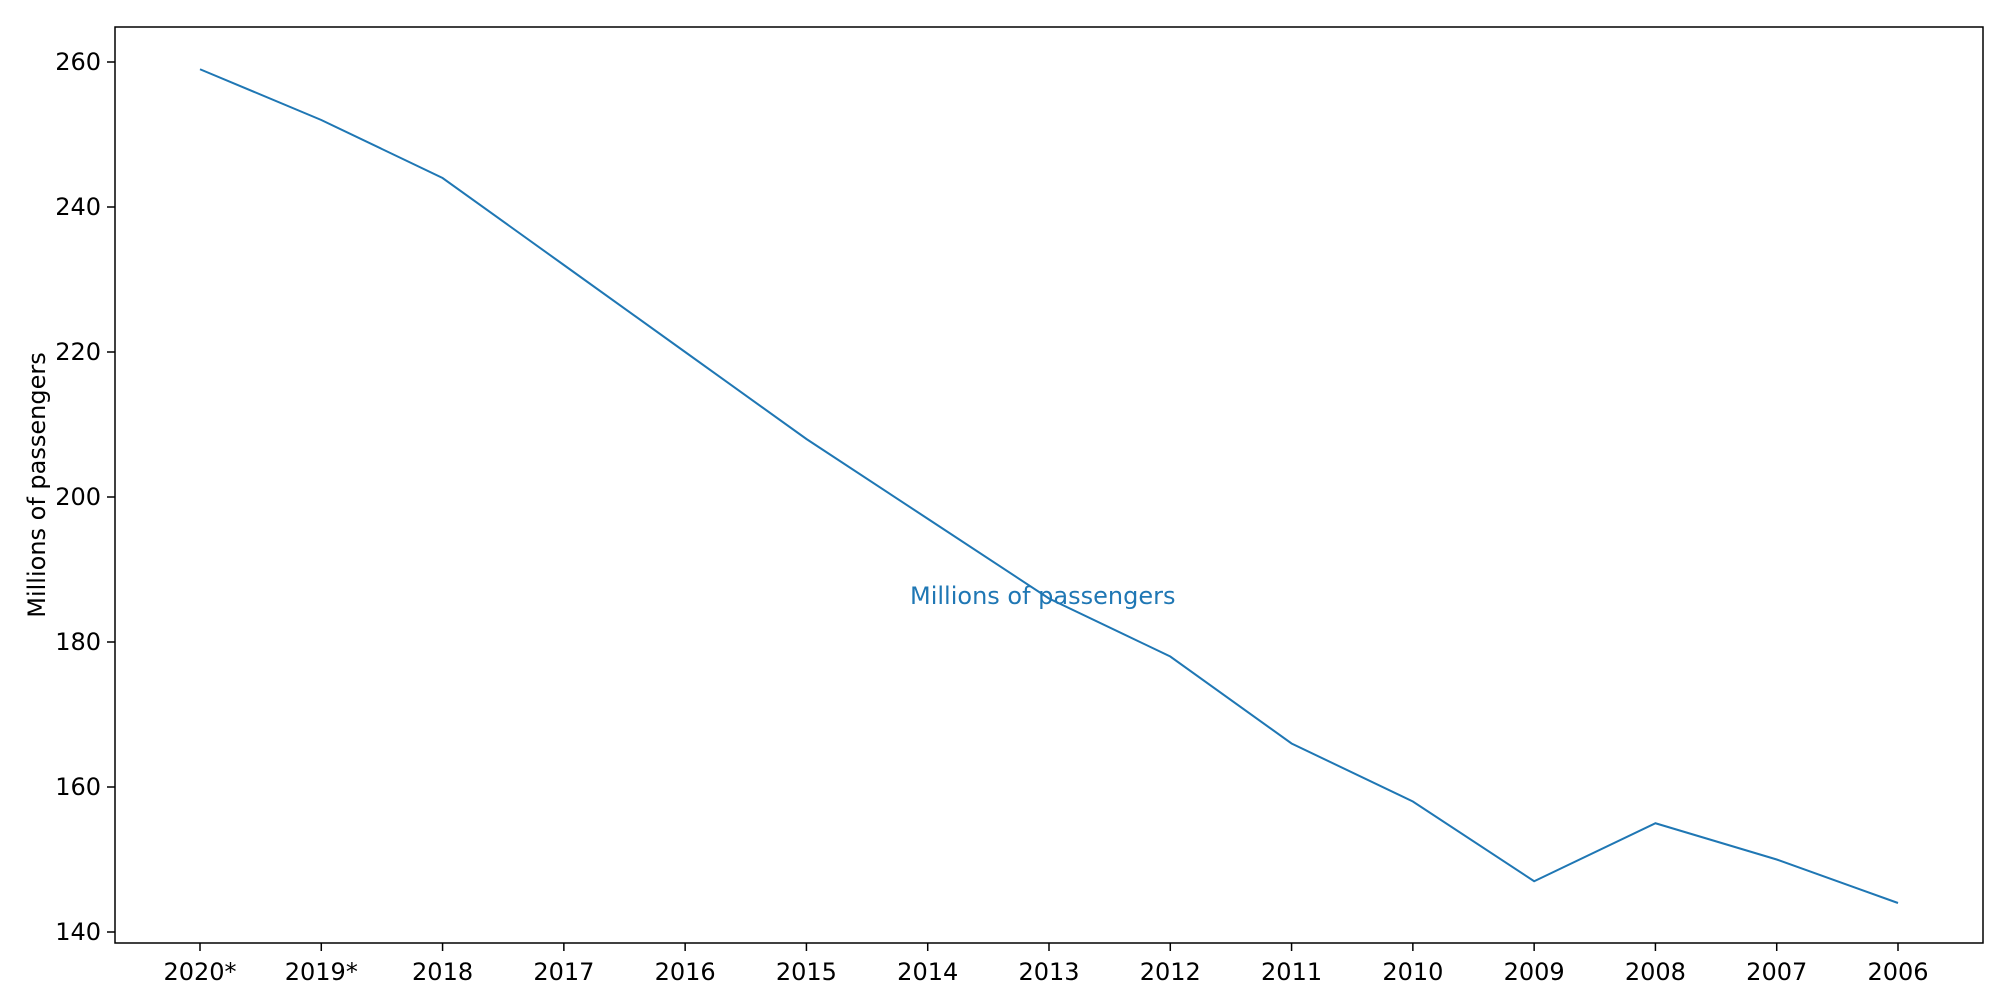 The image size is (2000, 1000). What do you see at coordinates (199, 972) in the screenshot?
I see `x-tick-label: 2020*` at bounding box center [199, 972].